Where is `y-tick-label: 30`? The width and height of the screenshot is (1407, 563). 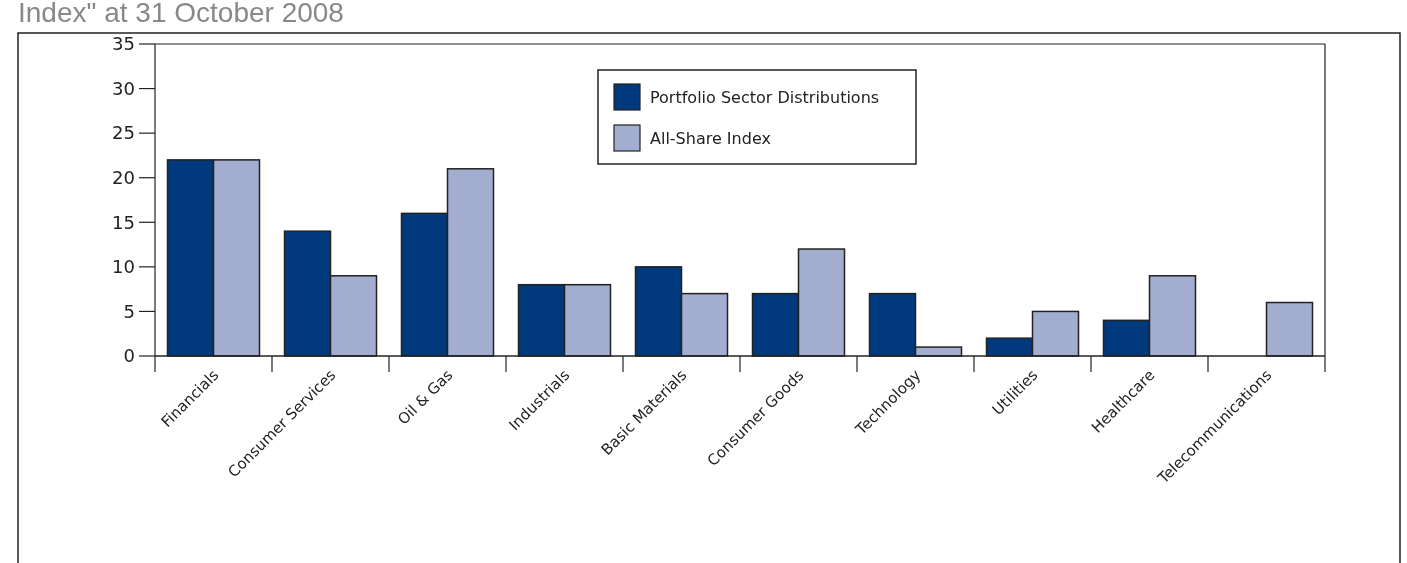
y-tick-label: 30 is located at coordinates (123, 88).